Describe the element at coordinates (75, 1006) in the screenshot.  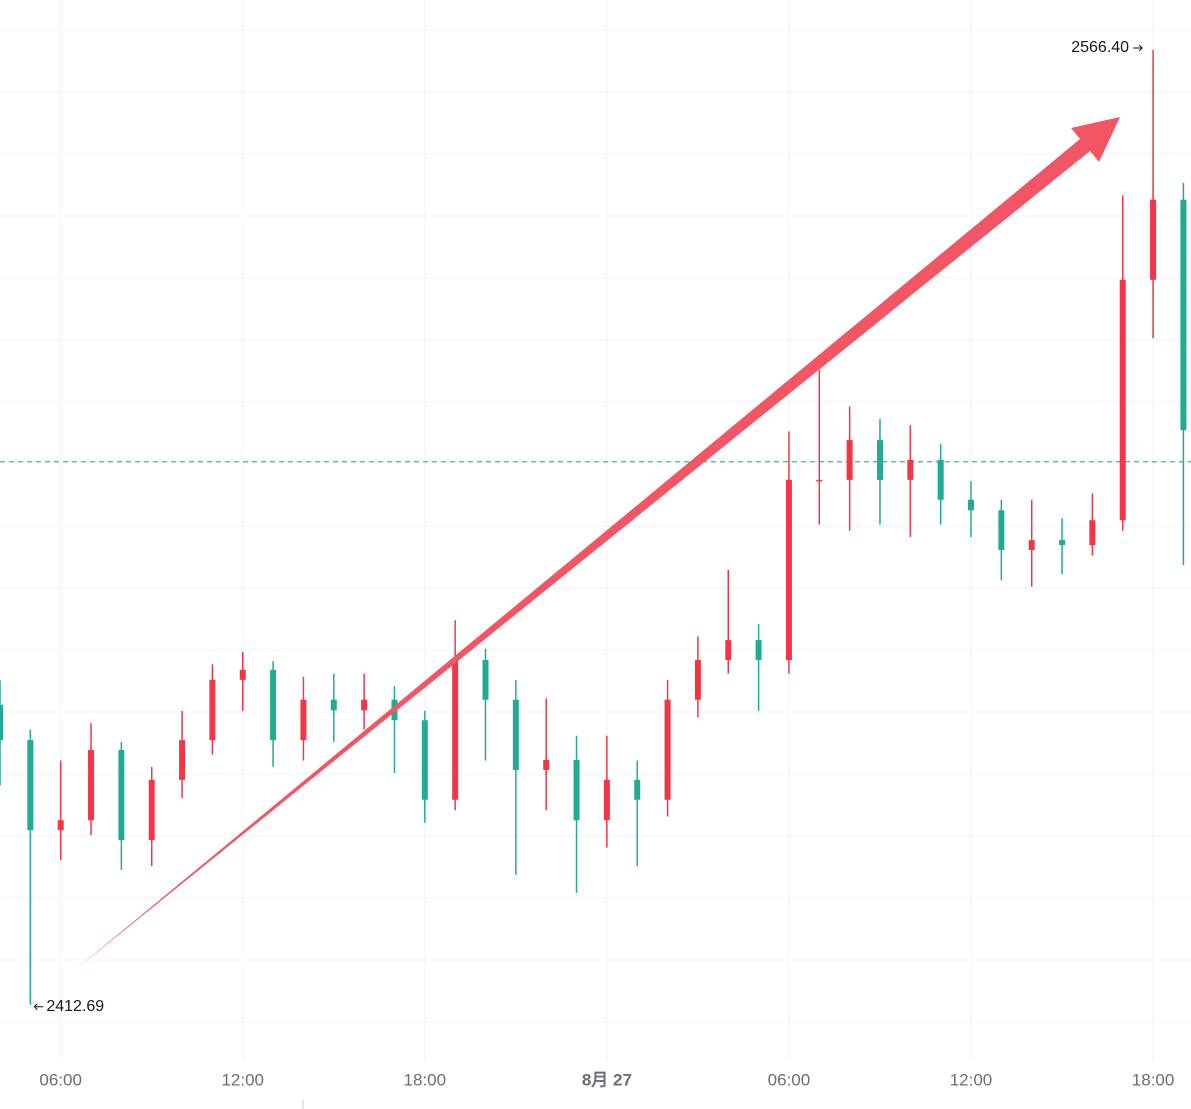
I see `min-label: 2412.69` at that location.